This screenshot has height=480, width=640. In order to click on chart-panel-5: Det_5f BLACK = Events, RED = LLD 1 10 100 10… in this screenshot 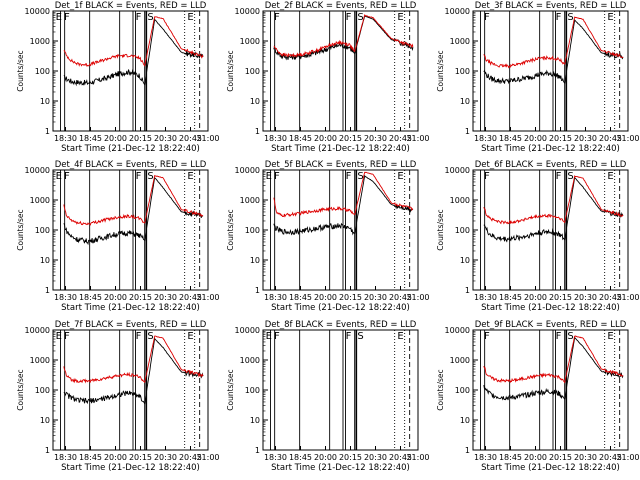, I will do `click(328, 236)`.